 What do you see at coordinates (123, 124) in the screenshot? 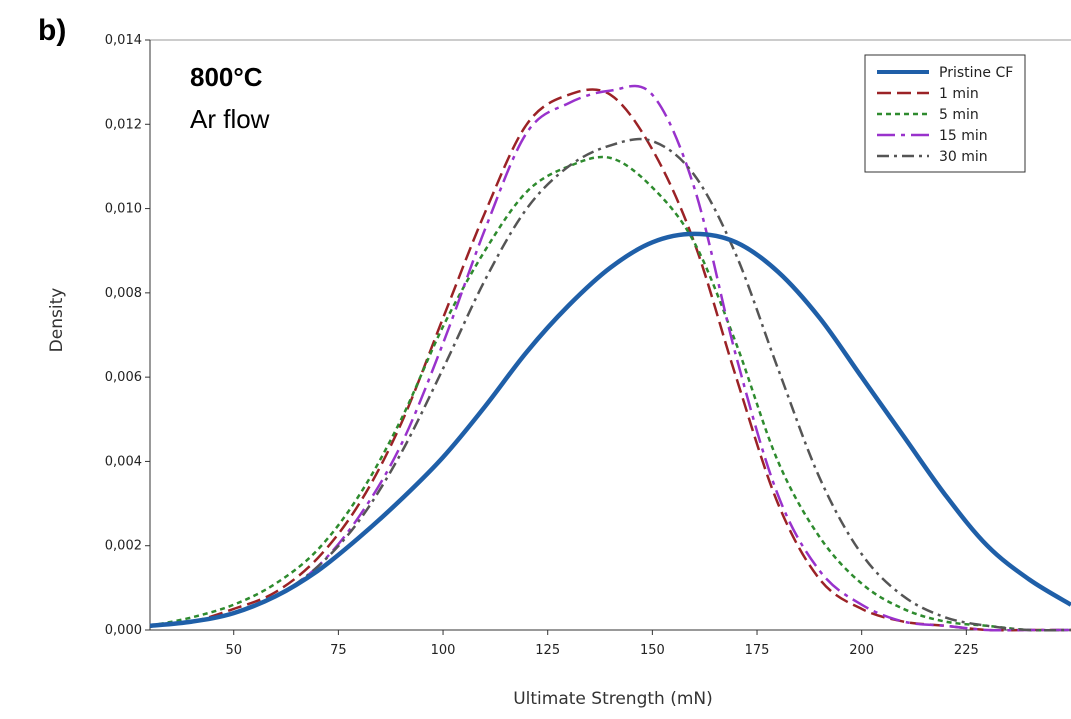
I see `y-tick-label: 0,012` at bounding box center [123, 124].